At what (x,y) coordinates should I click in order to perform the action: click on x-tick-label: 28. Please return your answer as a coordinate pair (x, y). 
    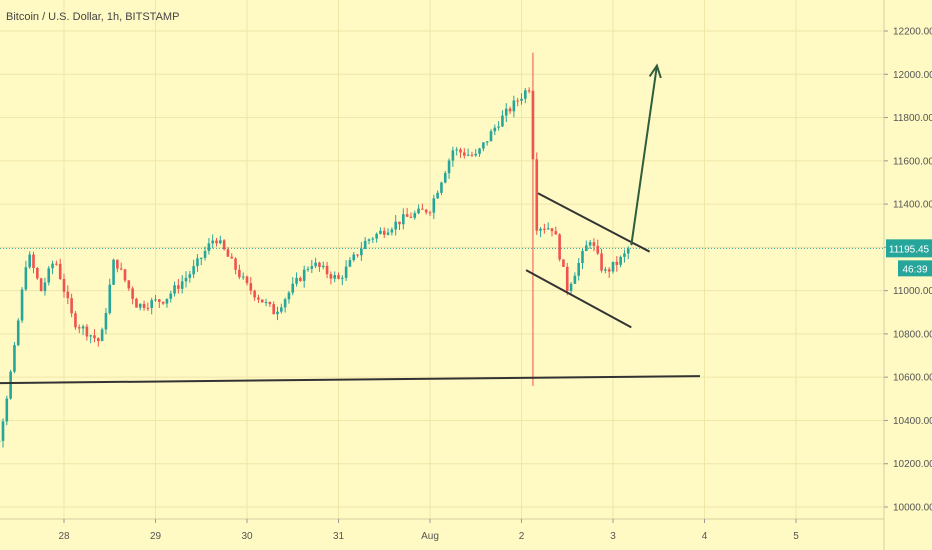
    Looking at the image, I should click on (64, 536).